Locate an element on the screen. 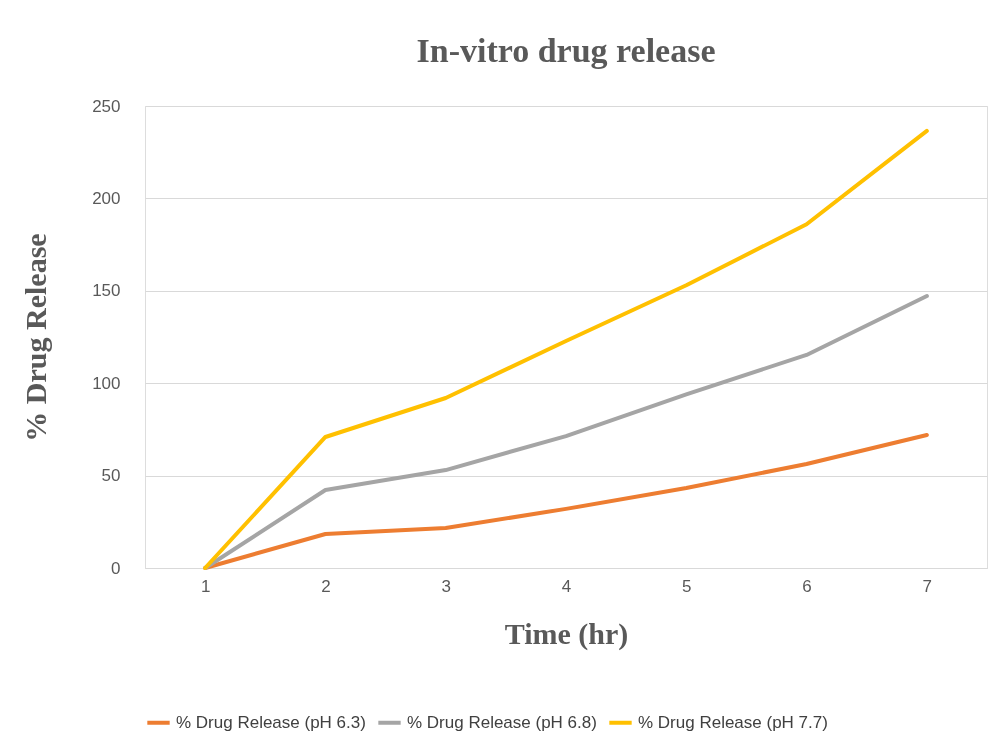  x-axis-title: Time (hr) is located at coordinates (566, 633).